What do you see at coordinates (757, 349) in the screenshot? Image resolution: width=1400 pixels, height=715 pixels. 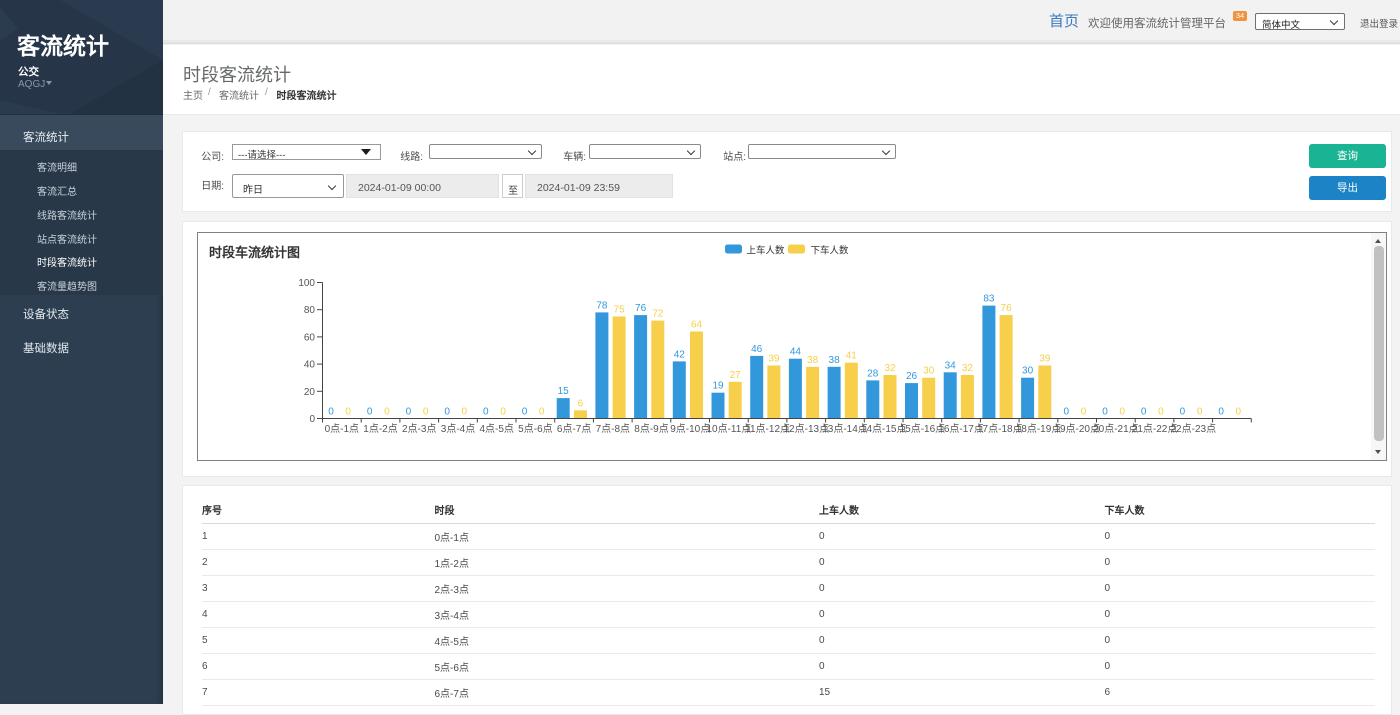 I see `svg-text: 46` at bounding box center [757, 349].